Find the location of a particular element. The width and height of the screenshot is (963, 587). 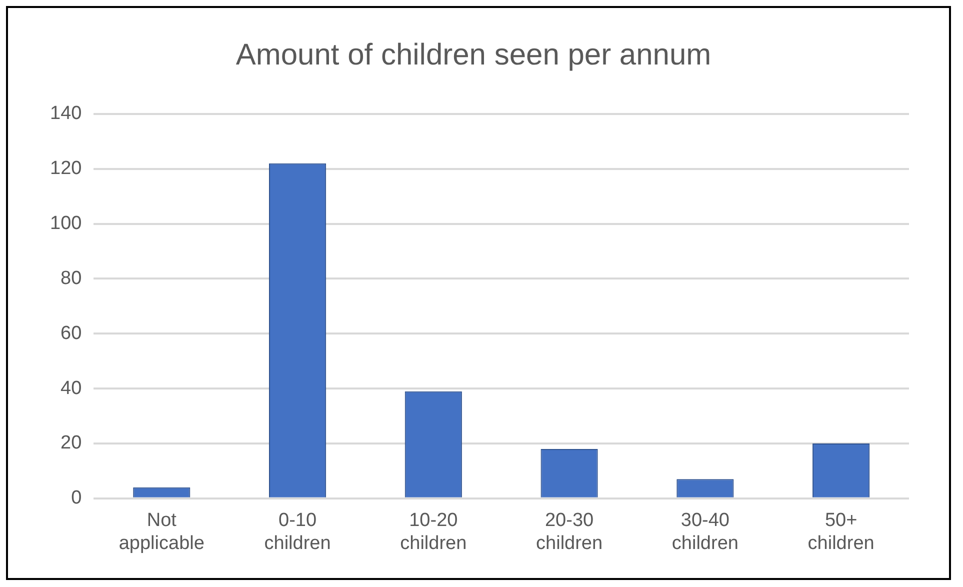

y-tick-label: 120 is located at coordinates (66, 169).